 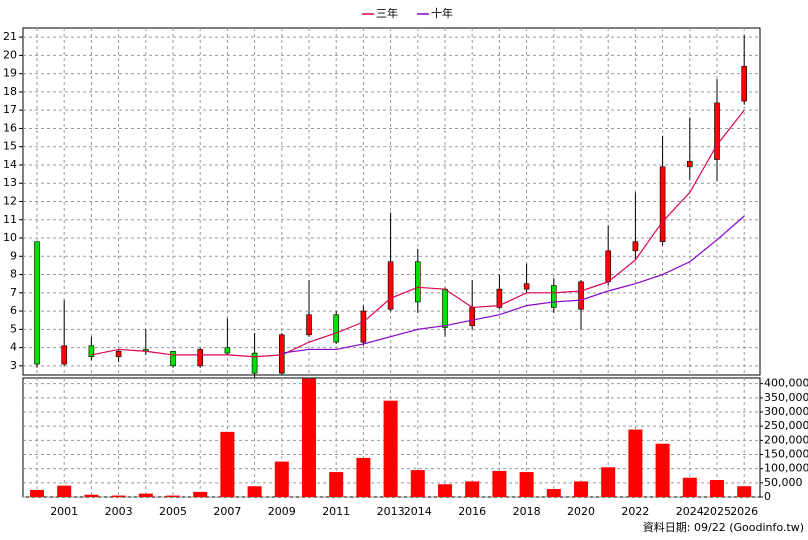 I want to click on y-tick-label: 13, so click(x=10, y=182).